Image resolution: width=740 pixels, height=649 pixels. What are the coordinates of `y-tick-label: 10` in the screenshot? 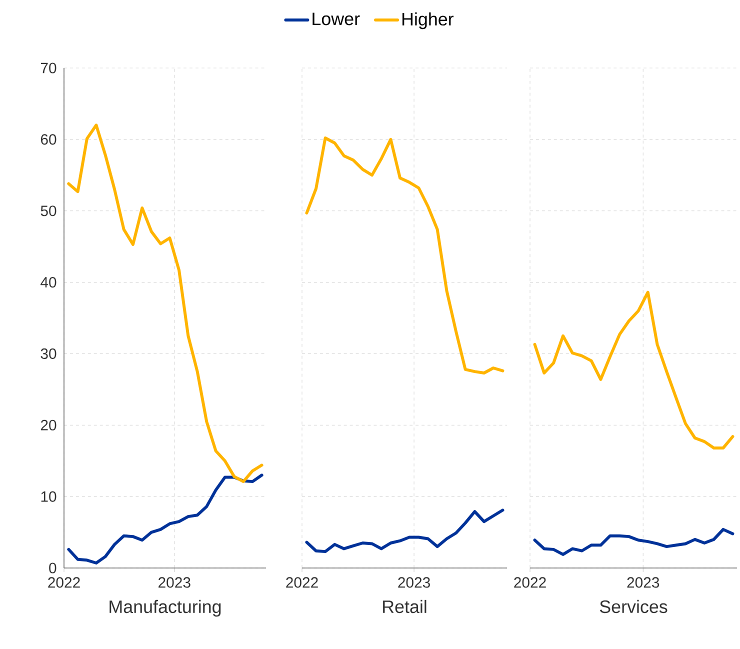 It's located at (48, 496).